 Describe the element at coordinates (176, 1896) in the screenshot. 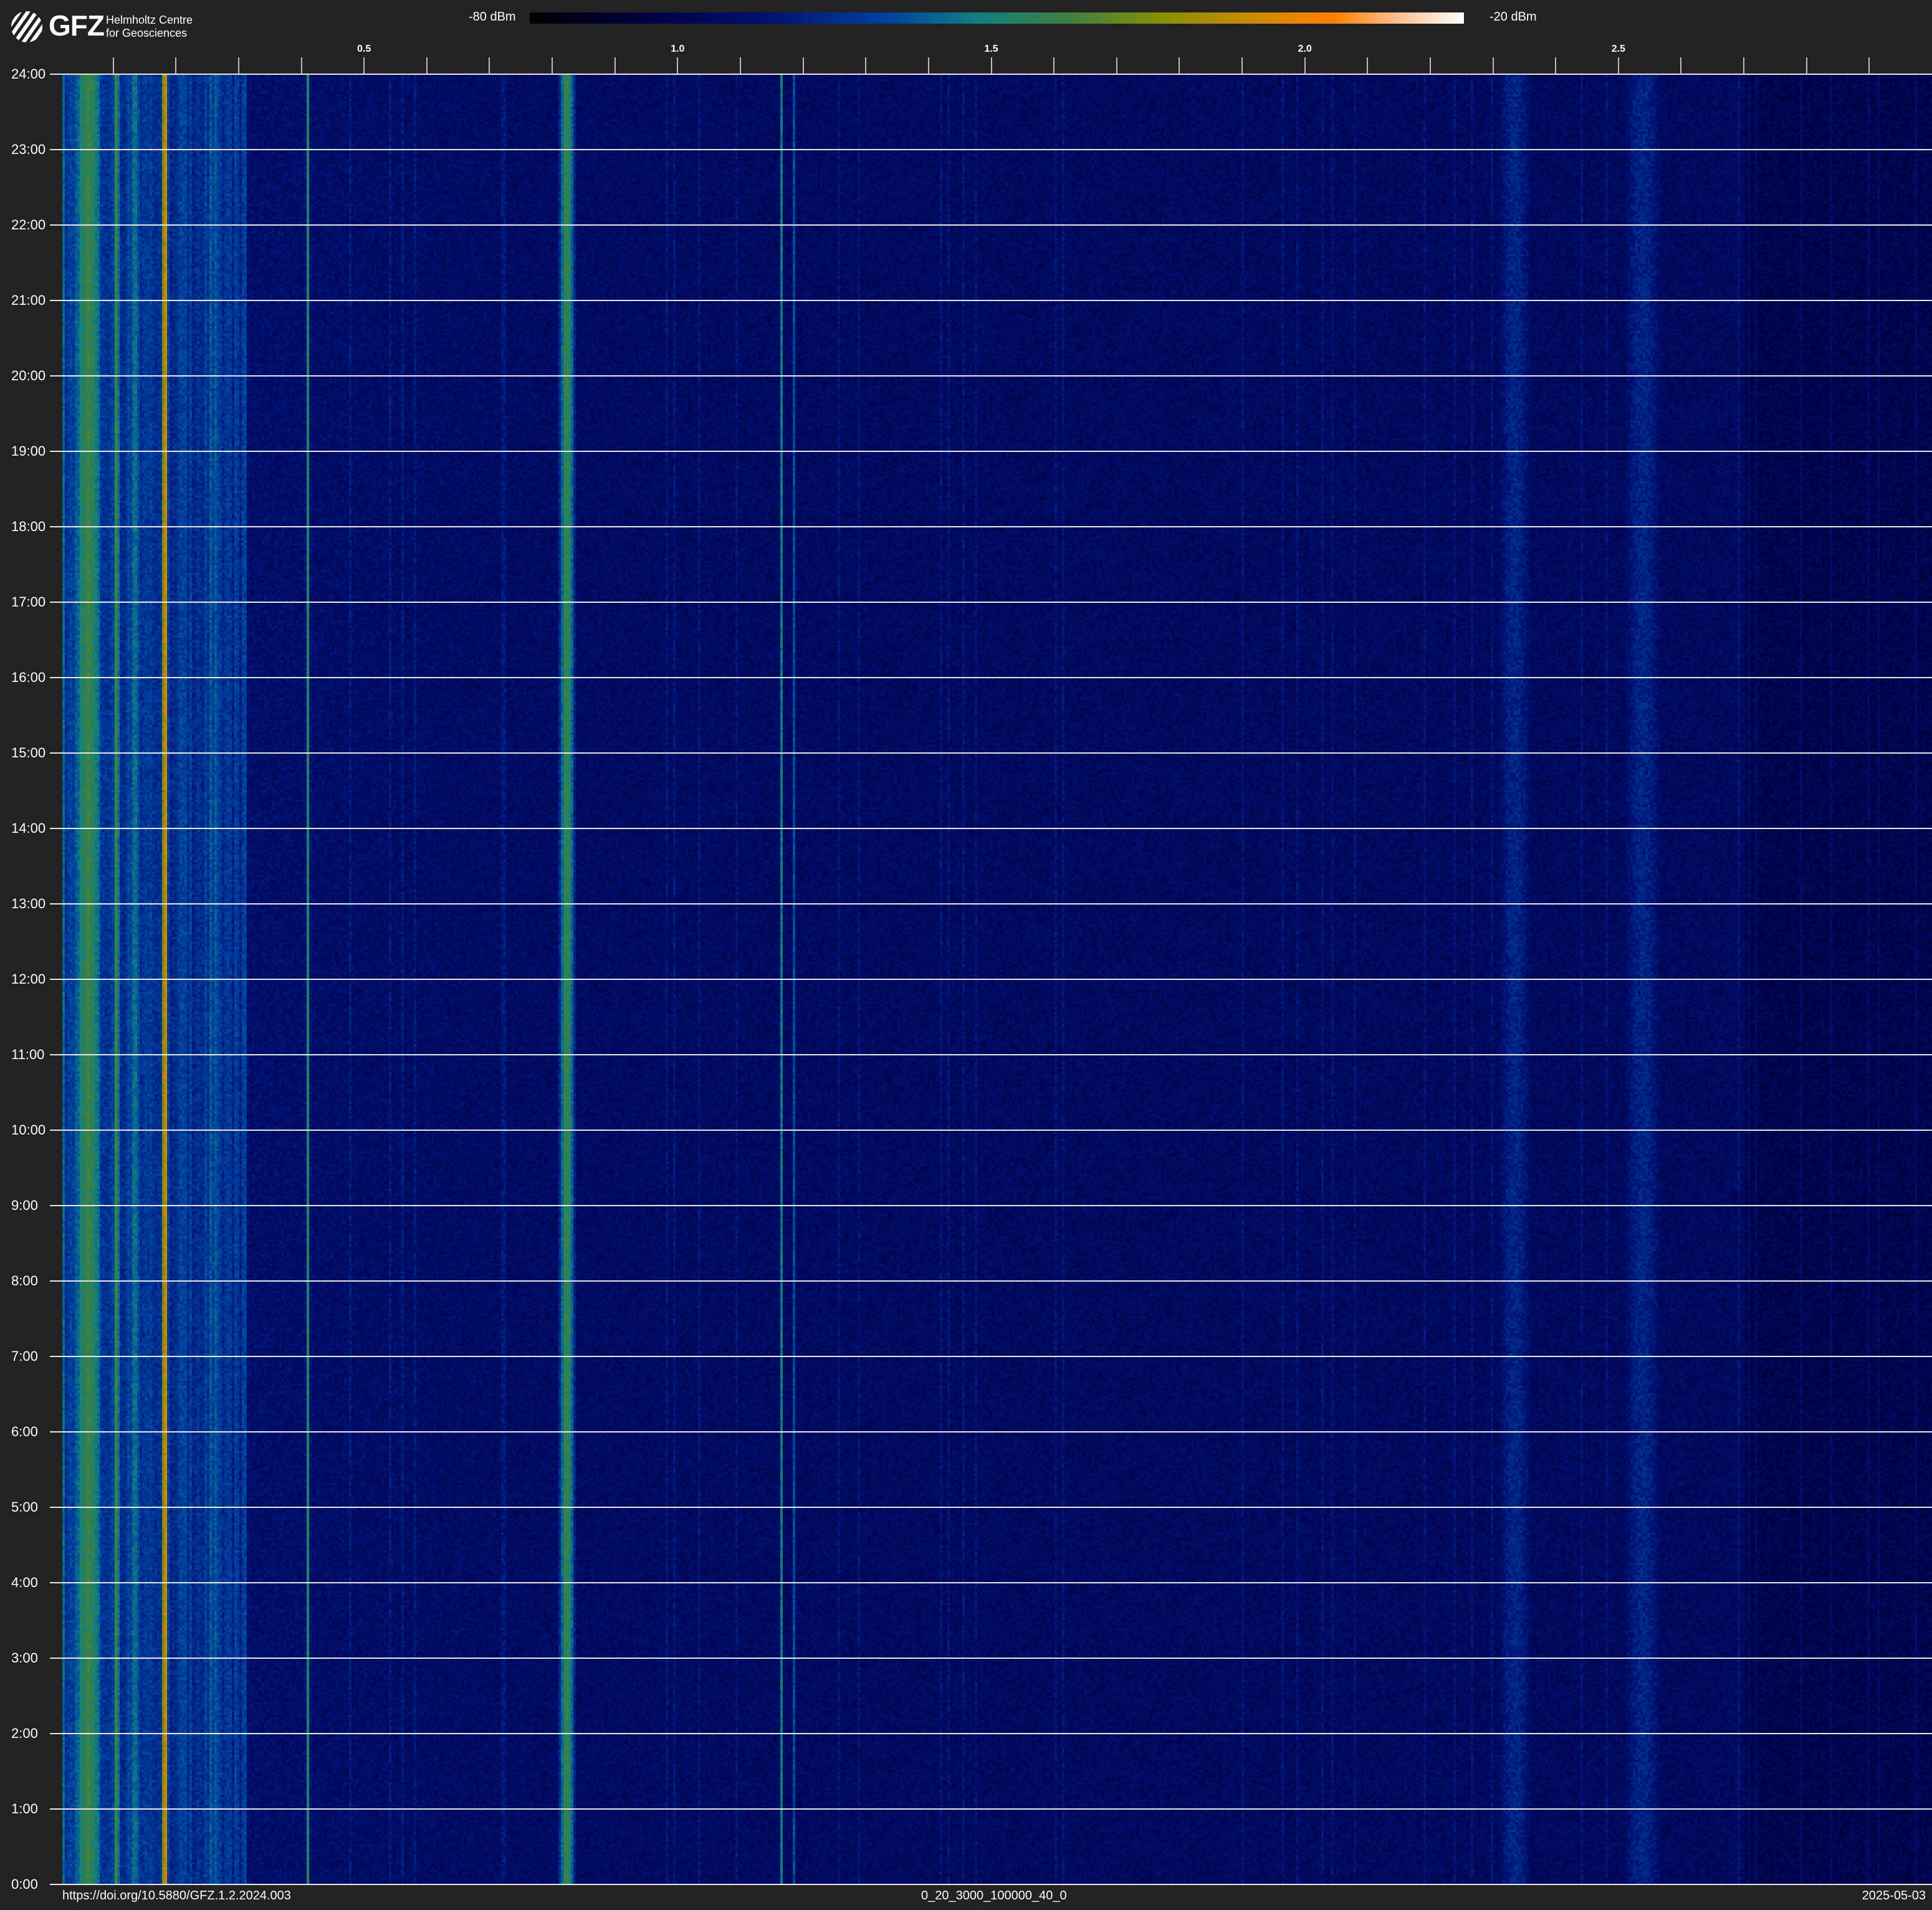

I see `doi-link: https://doi.org/10.5880/GFZ.1.2.2024.003` at that location.